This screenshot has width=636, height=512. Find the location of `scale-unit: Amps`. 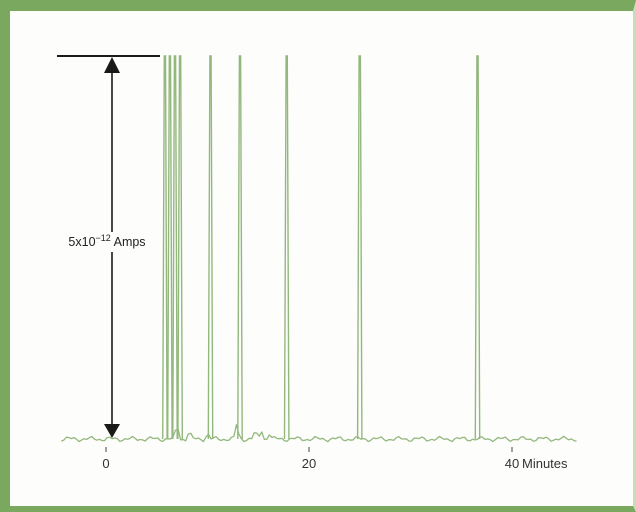

scale-unit: Amps is located at coordinates (130, 242).